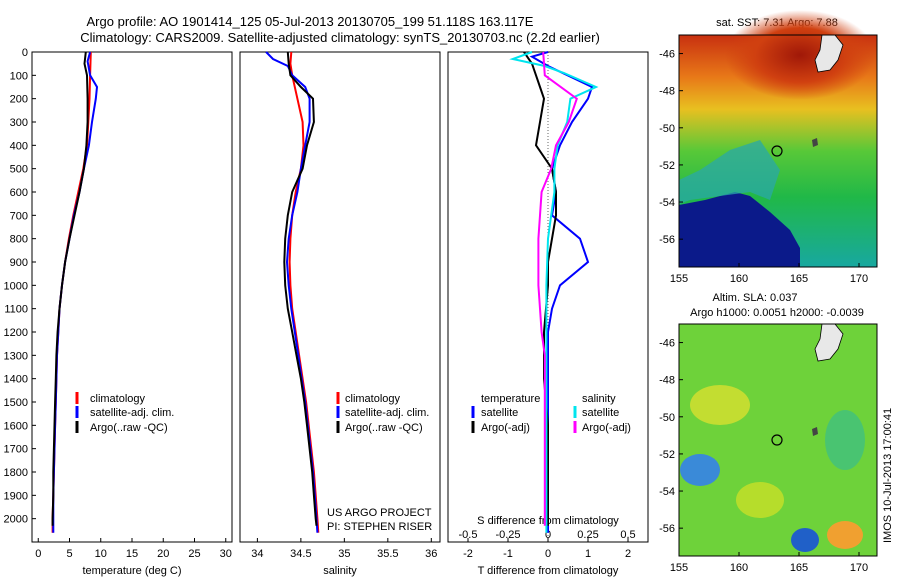 The height and width of the screenshot is (580, 900). What do you see at coordinates (16, 310) in the screenshot?
I see `y-tick-label: 1100` at bounding box center [16, 310].